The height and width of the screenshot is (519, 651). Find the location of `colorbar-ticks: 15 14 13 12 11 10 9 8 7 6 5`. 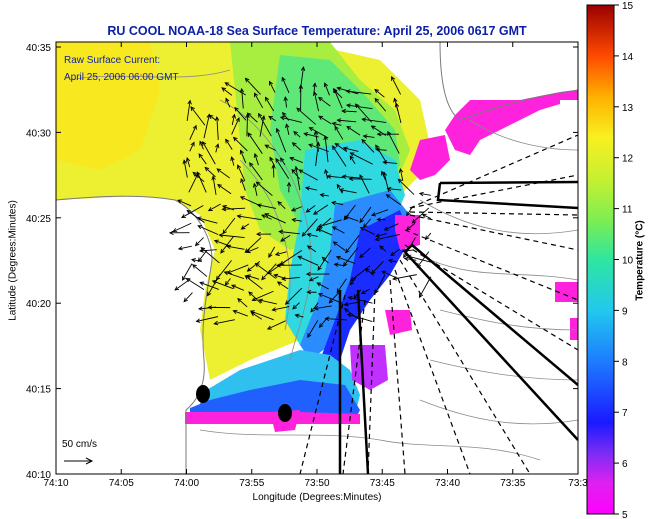

colorbar-ticks: 15 14 13 12 11 10 9 8 7 6 5 is located at coordinates (624, 260).